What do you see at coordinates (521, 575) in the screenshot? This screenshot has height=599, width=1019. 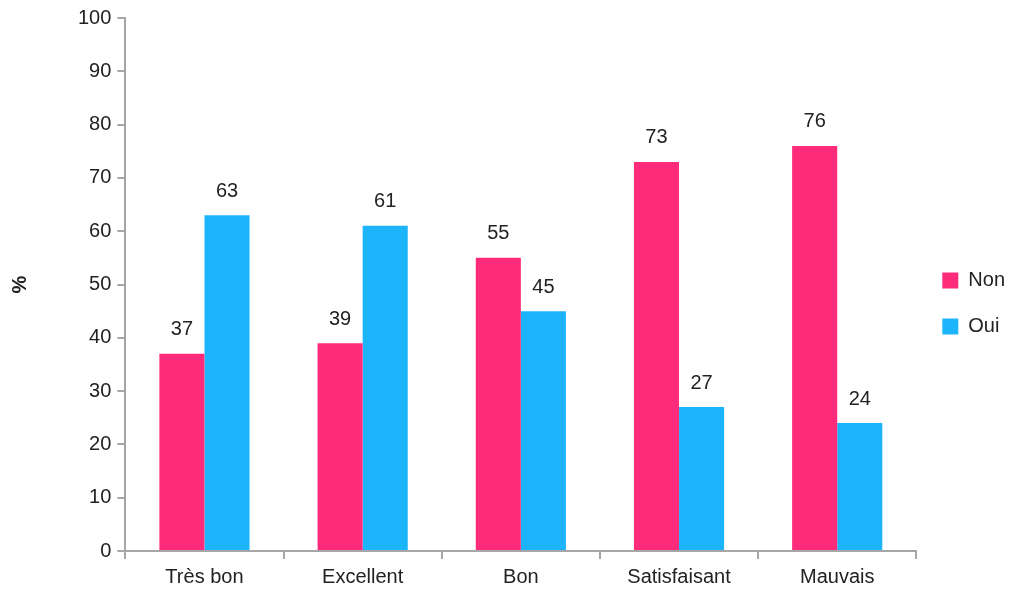 I see `x-tick-label: Bon` at bounding box center [521, 575].